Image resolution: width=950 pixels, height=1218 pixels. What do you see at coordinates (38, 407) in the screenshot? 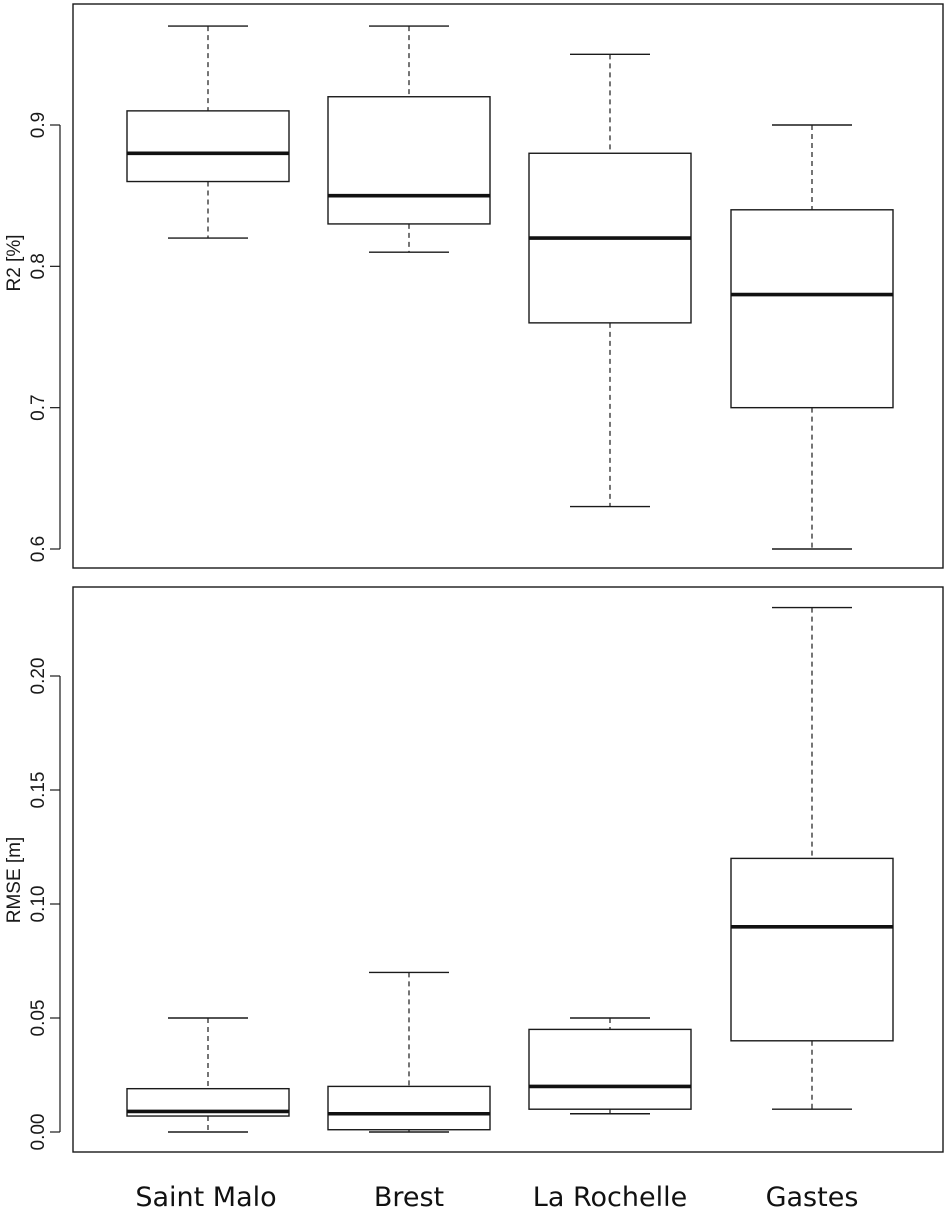
I see `r2-y-tick-label: 0.7` at bounding box center [38, 407].